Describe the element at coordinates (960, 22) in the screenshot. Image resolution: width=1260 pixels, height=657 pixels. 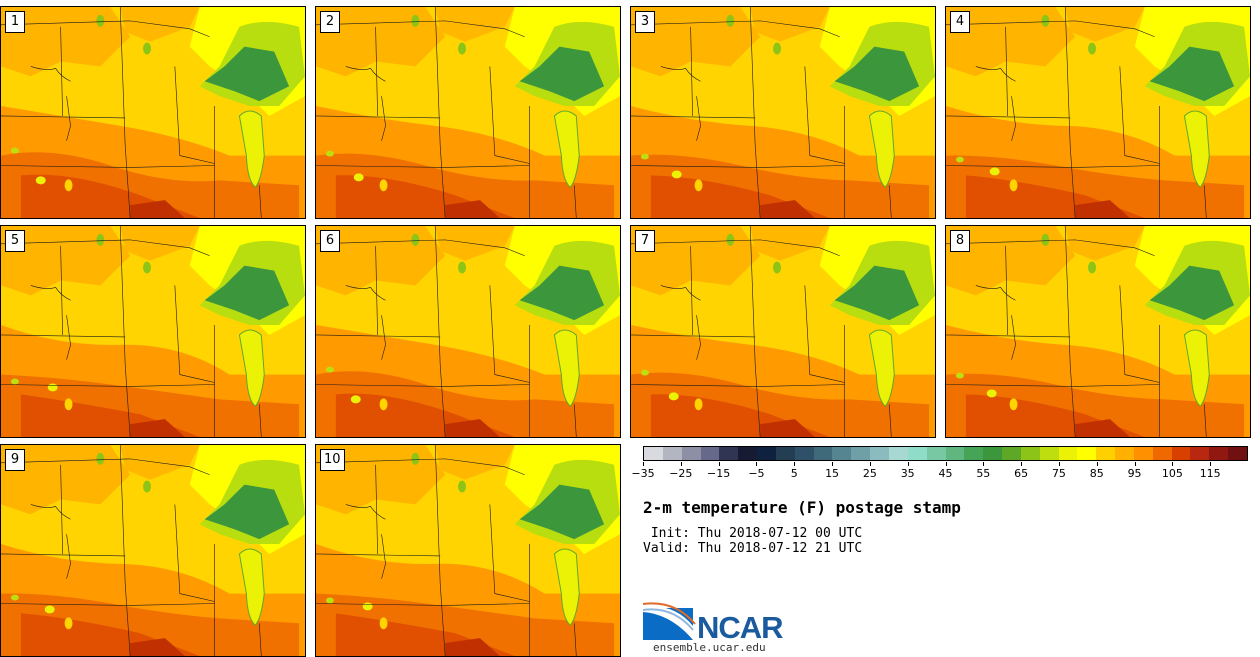
I see `member-label: 4` at that location.